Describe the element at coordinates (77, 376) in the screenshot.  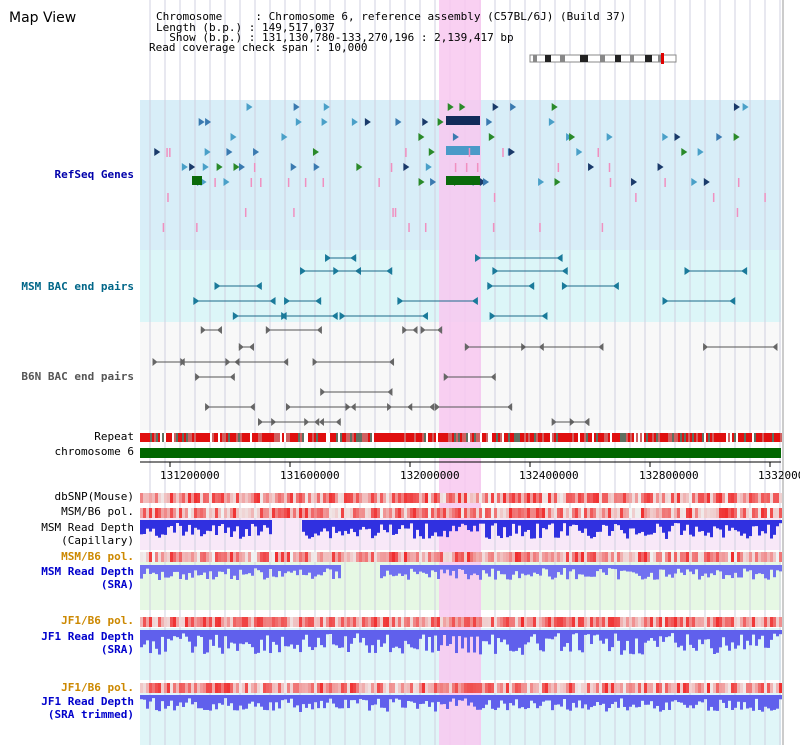
I see `track-label-b6n-bac: B6N BAC end pairs` at that location.